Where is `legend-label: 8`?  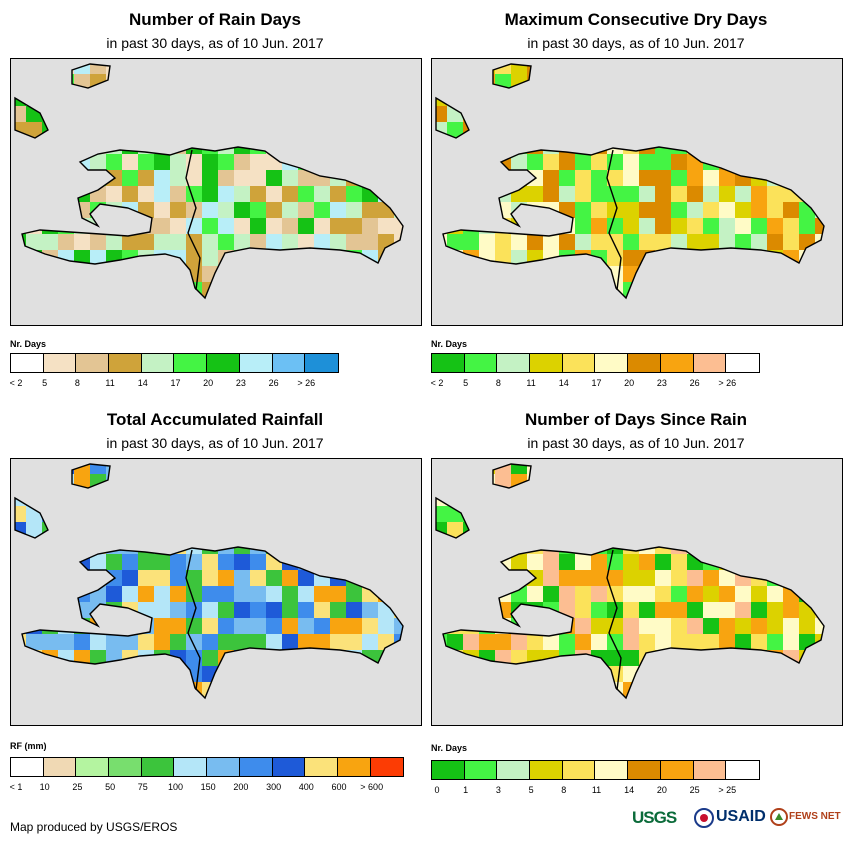
legend-label: 8 is located at coordinates (564, 790).